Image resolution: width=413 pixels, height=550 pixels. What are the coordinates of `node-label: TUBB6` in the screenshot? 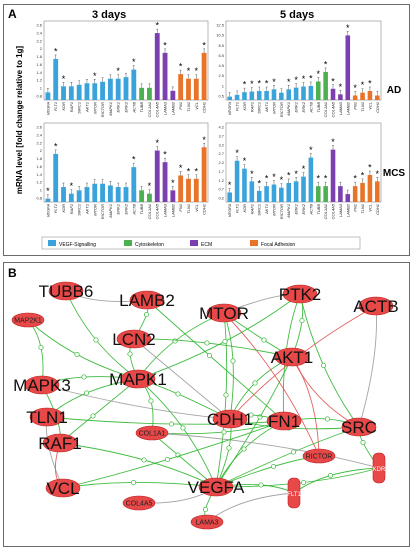 It's located at (66, 291).